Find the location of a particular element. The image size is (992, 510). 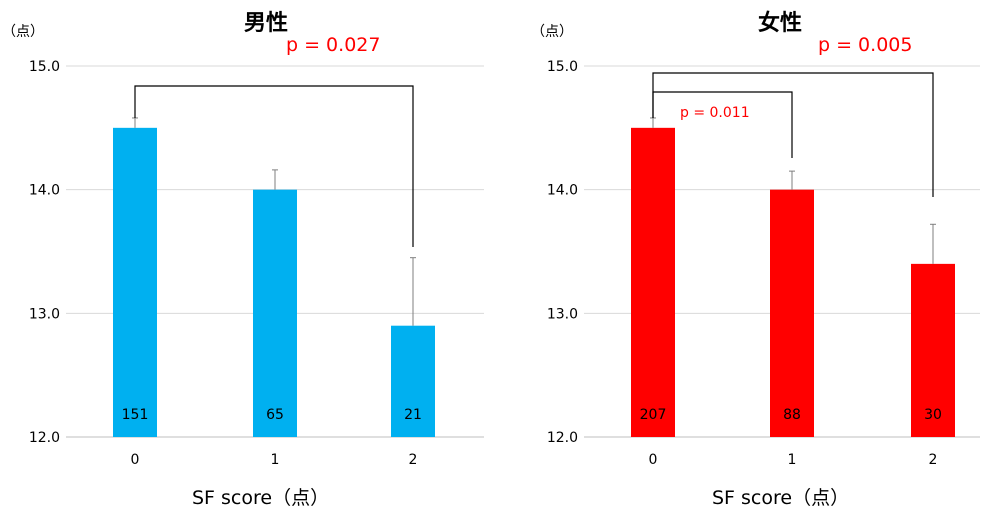

p-value-secondary: p = 0.011 is located at coordinates (715, 113).